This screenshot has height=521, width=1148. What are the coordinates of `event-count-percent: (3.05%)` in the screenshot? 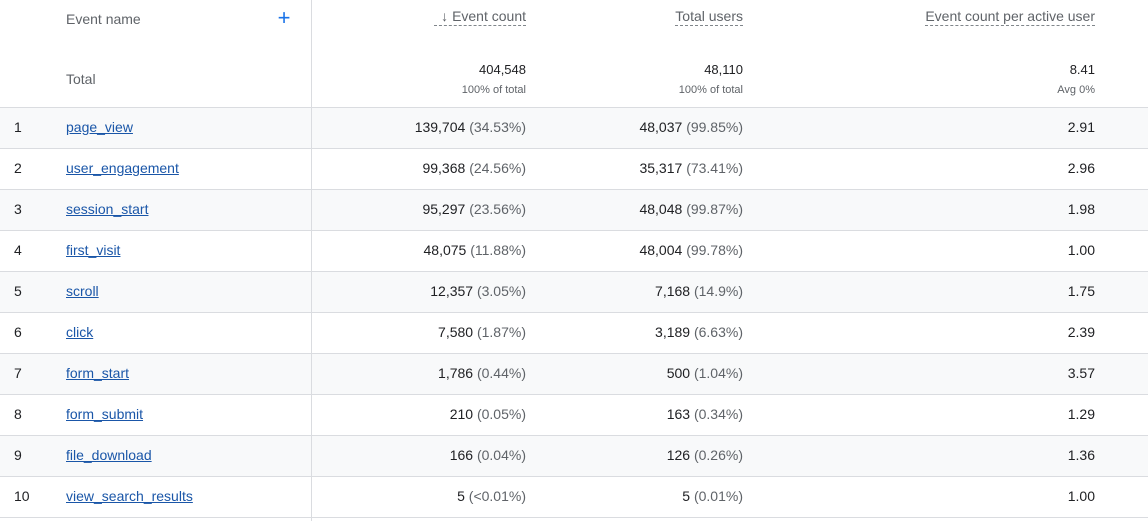 It's located at (501, 291).